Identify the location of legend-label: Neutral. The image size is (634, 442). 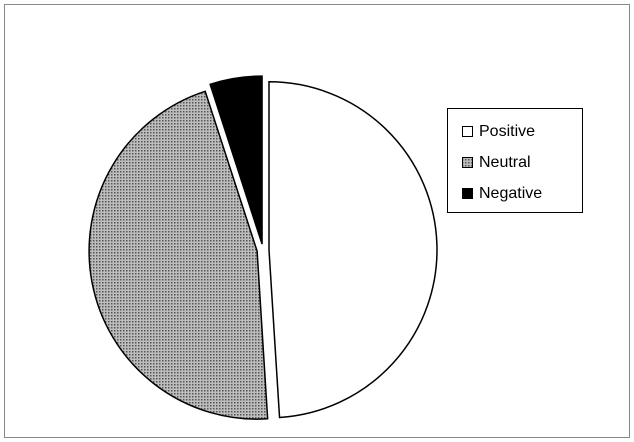
(505, 162).